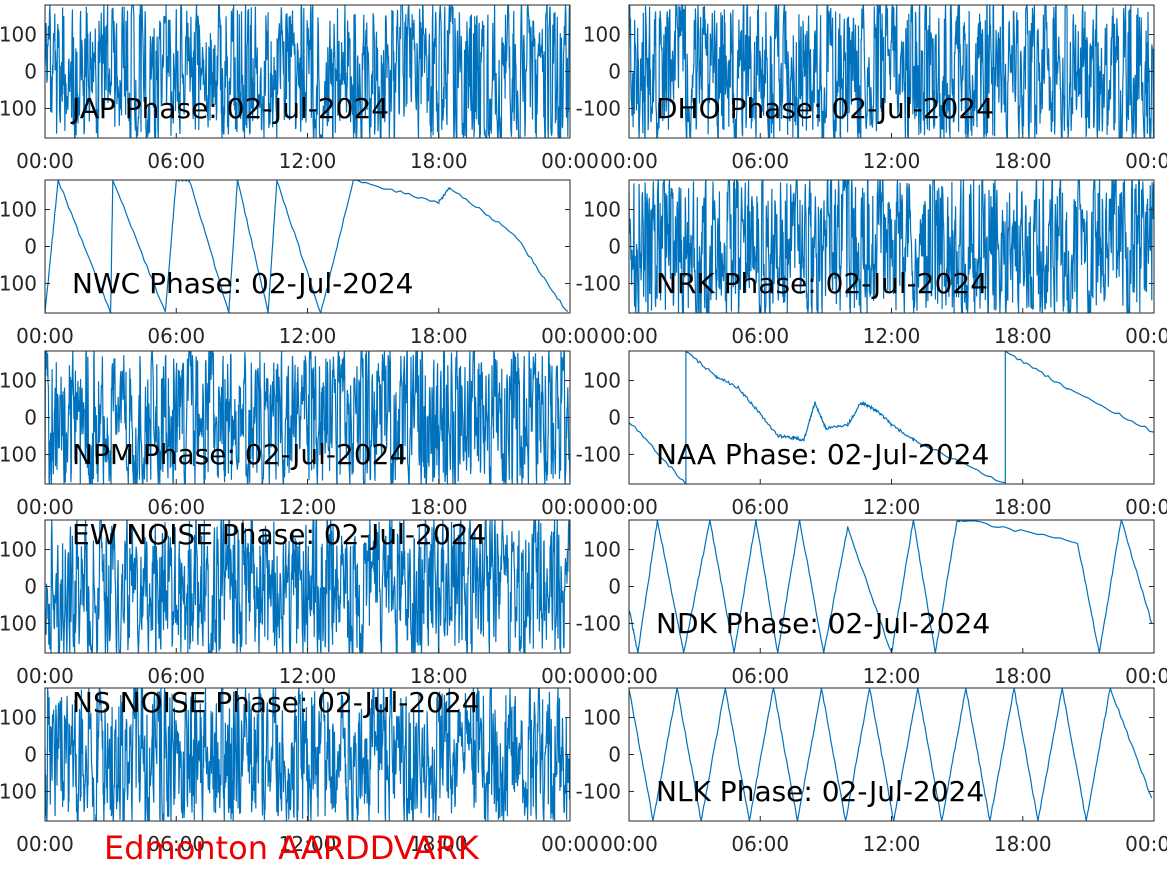  I want to click on subplot-title: NAA Phase: 02-Jul-2024, so click(822, 454).